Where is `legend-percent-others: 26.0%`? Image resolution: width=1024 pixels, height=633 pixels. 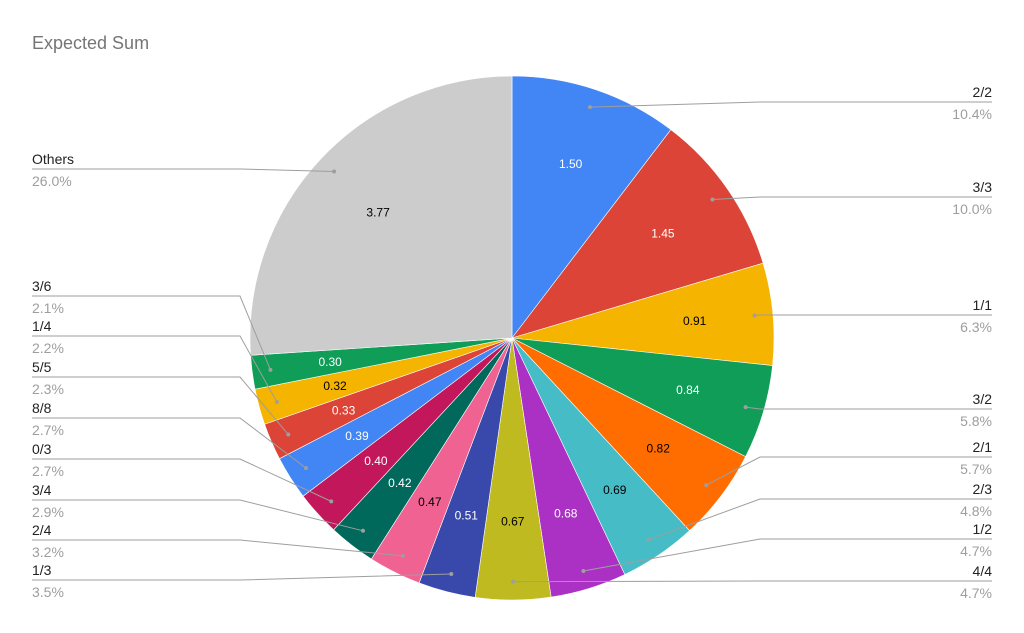 legend-percent-others: 26.0% is located at coordinates (52, 181).